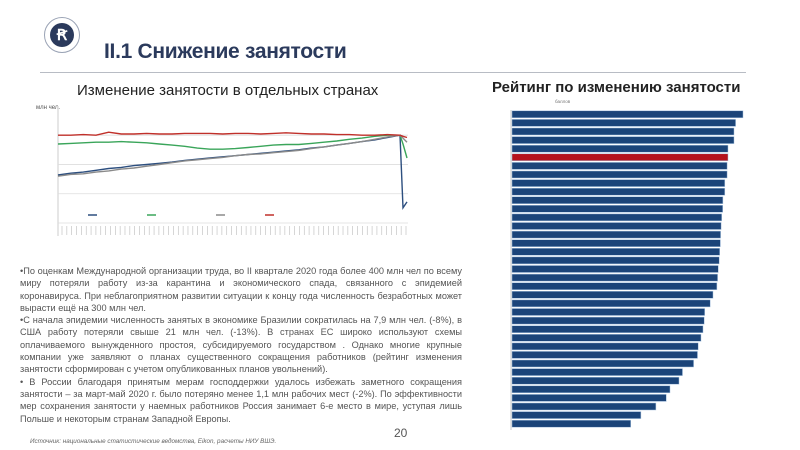 The image size is (800, 450). I want to click on line-chart-ylabel: млн чел., so click(48, 108).